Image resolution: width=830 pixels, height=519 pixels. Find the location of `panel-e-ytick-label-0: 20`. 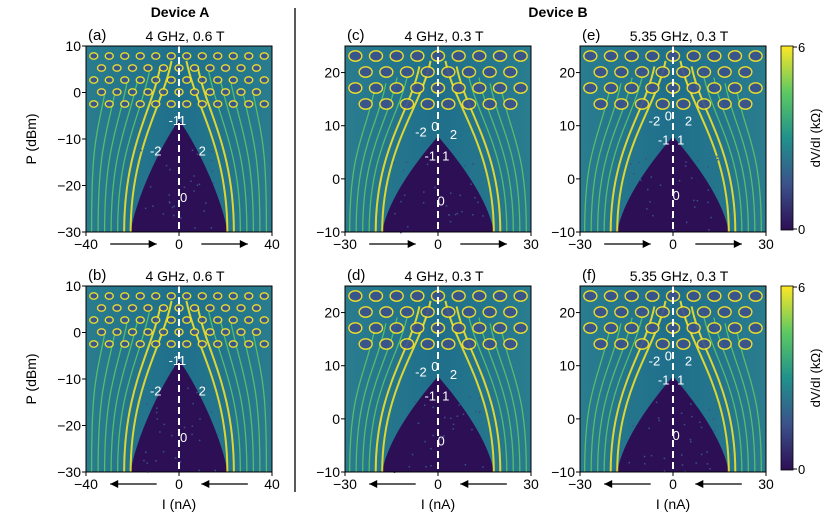

panel-e-ytick-label-0: 20 is located at coordinates (567, 73).